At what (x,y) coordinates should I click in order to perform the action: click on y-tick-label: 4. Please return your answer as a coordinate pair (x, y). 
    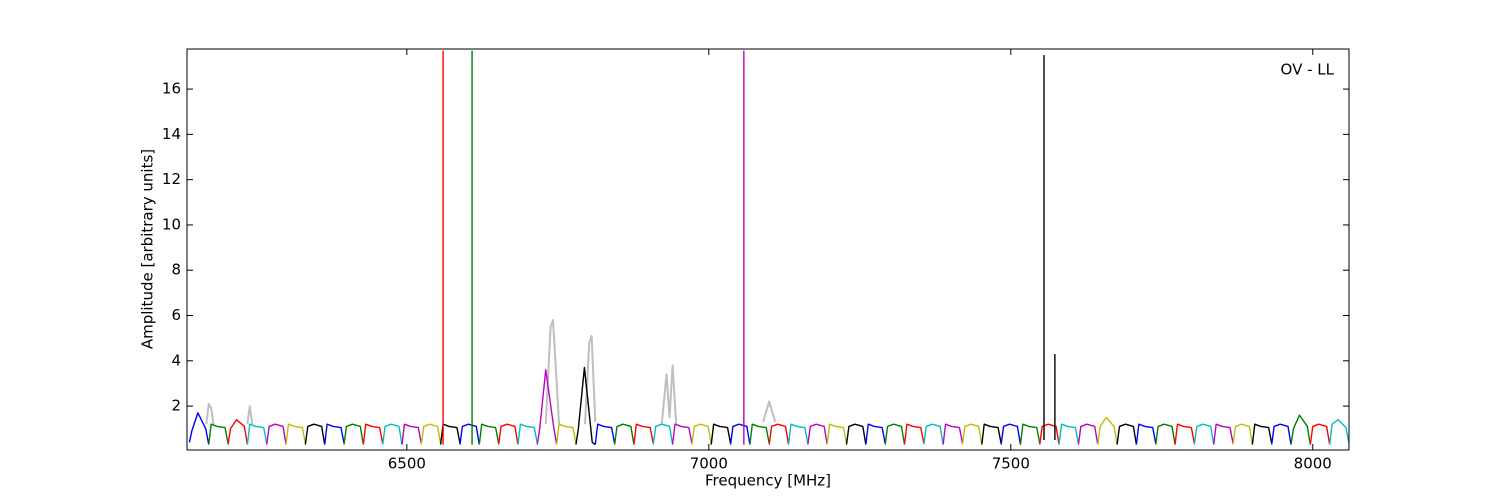
    Looking at the image, I should click on (176, 360).